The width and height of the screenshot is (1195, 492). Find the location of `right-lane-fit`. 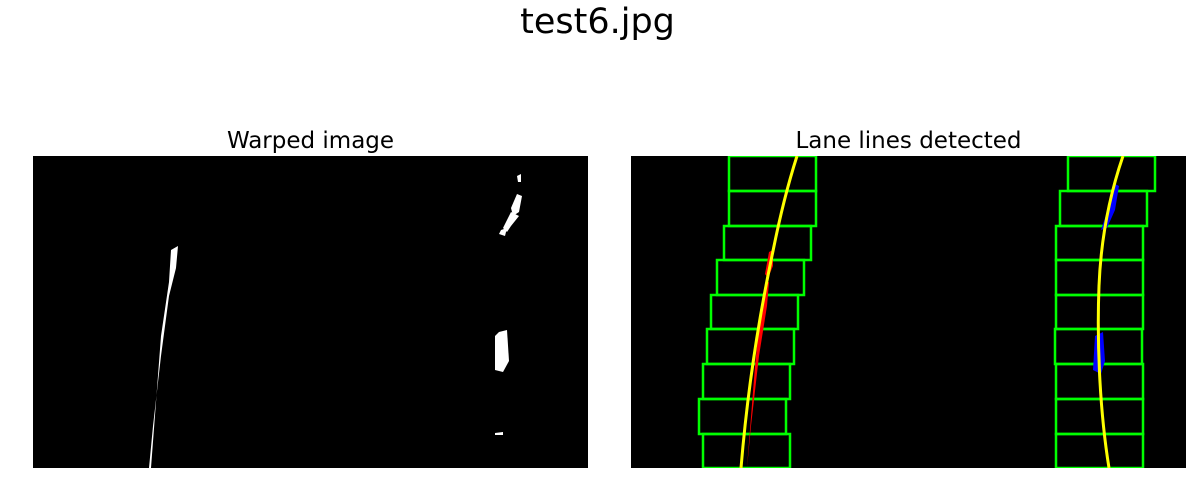

right-lane-fit is located at coordinates (1110, 312).